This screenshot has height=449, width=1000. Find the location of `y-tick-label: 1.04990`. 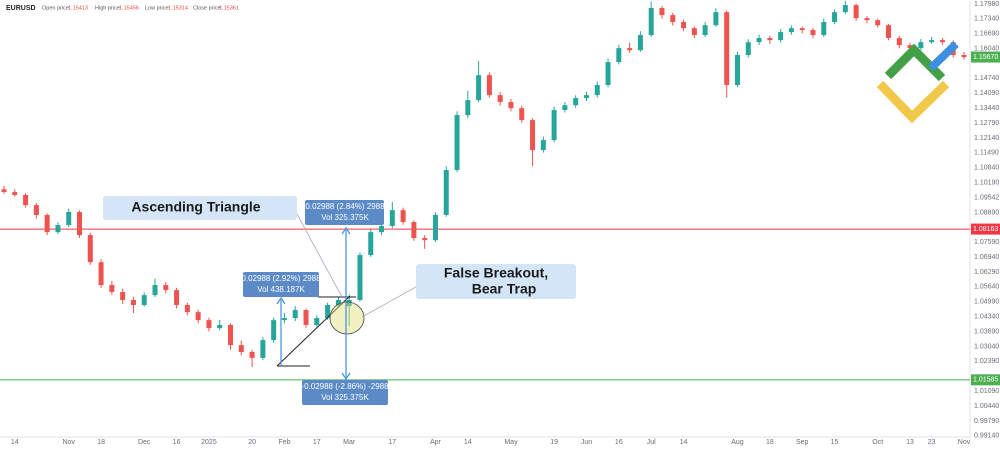

y-tick-label: 1.04990 is located at coordinates (986, 302).